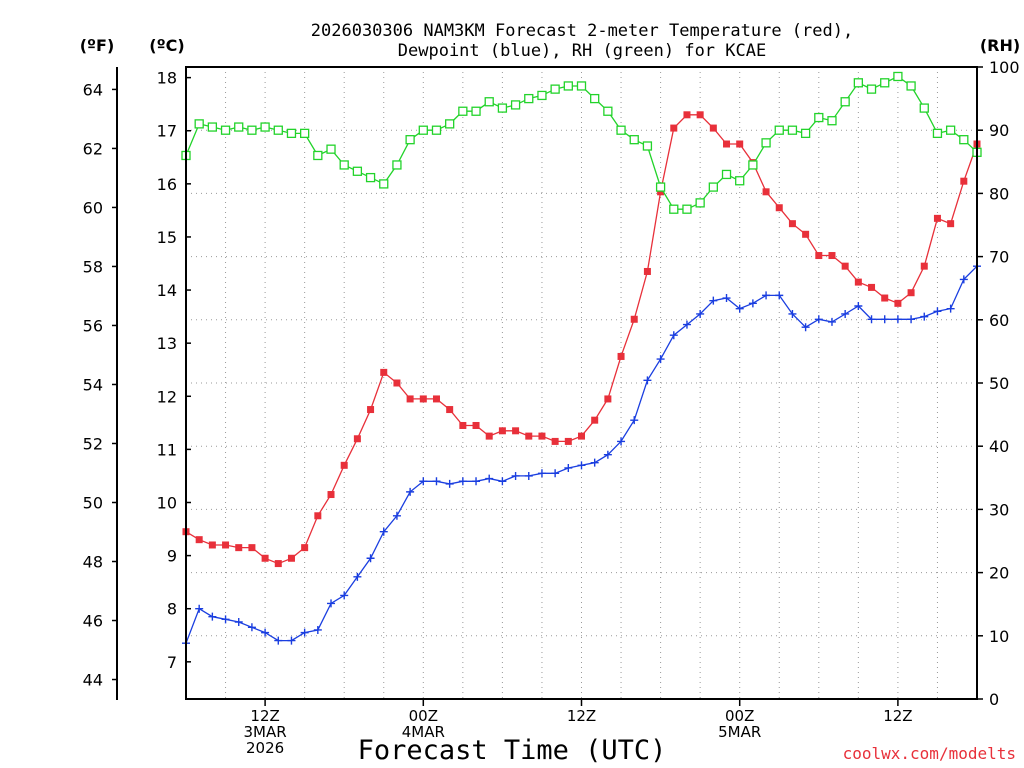  What do you see at coordinates (167, 290) in the screenshot?
I see `celsius-tick-label: 14` at bounding box center [167, 290].